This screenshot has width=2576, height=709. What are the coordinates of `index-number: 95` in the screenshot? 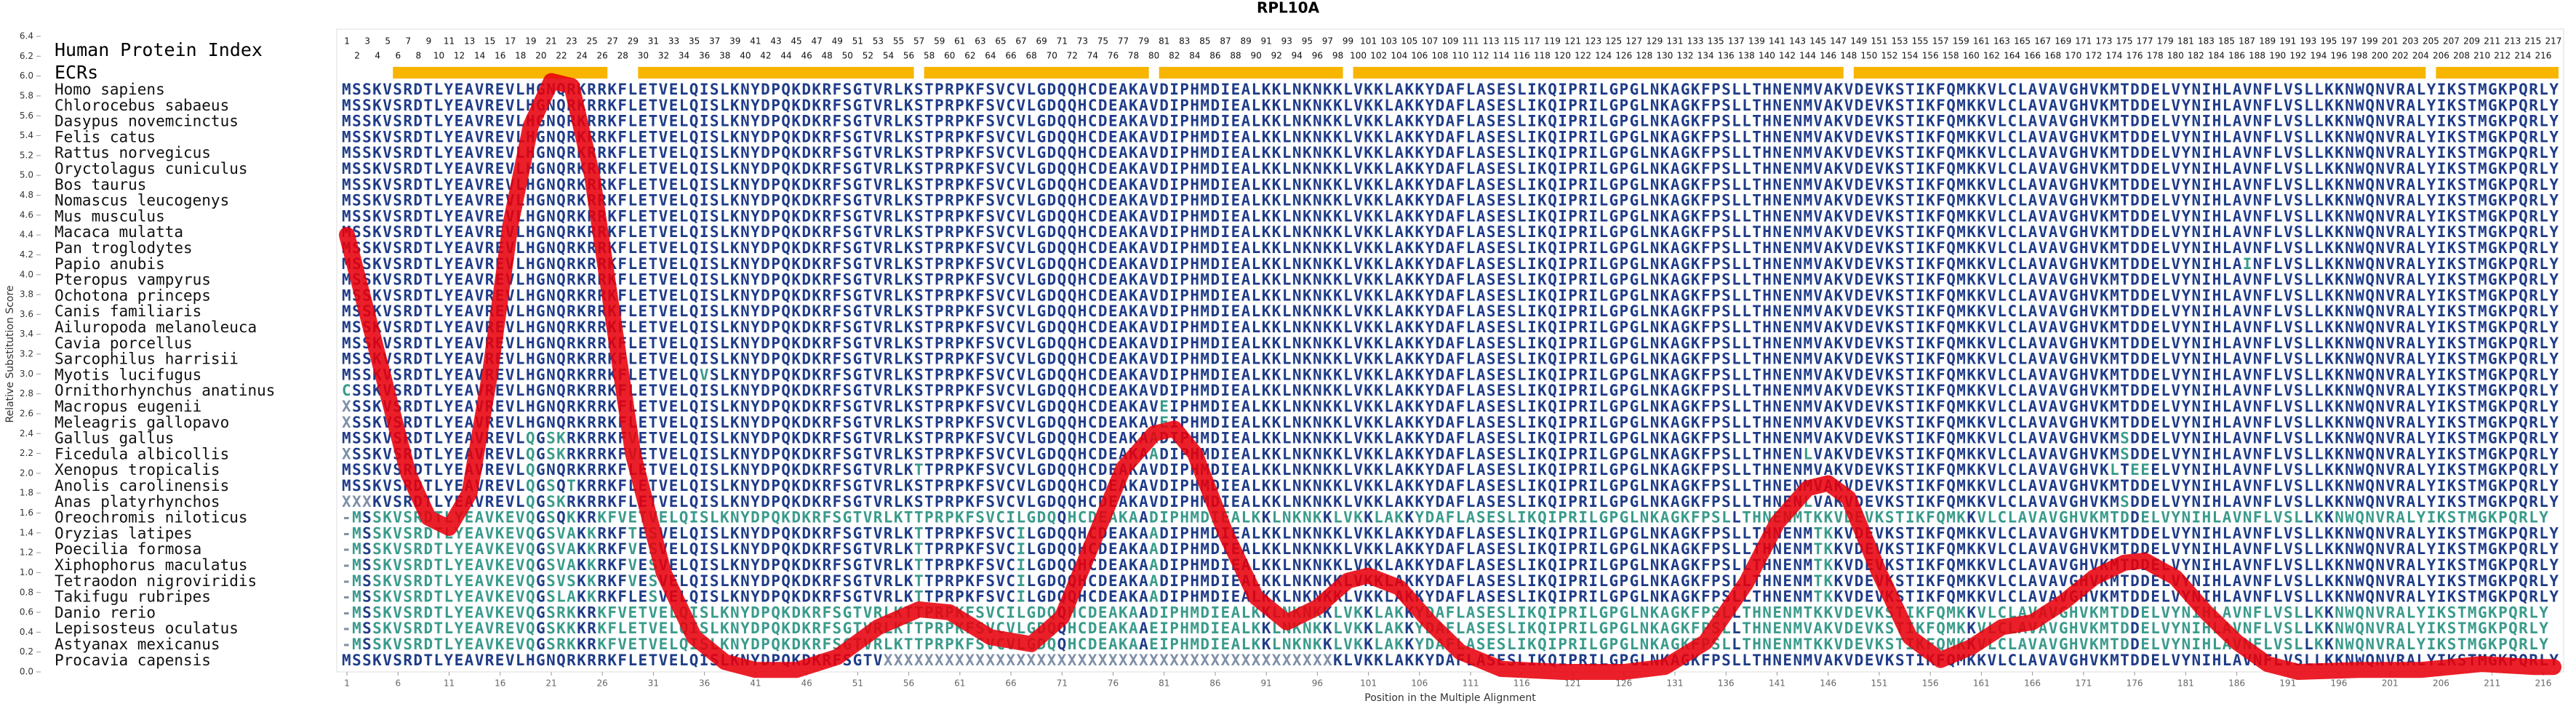 It's located at (1307, 42).